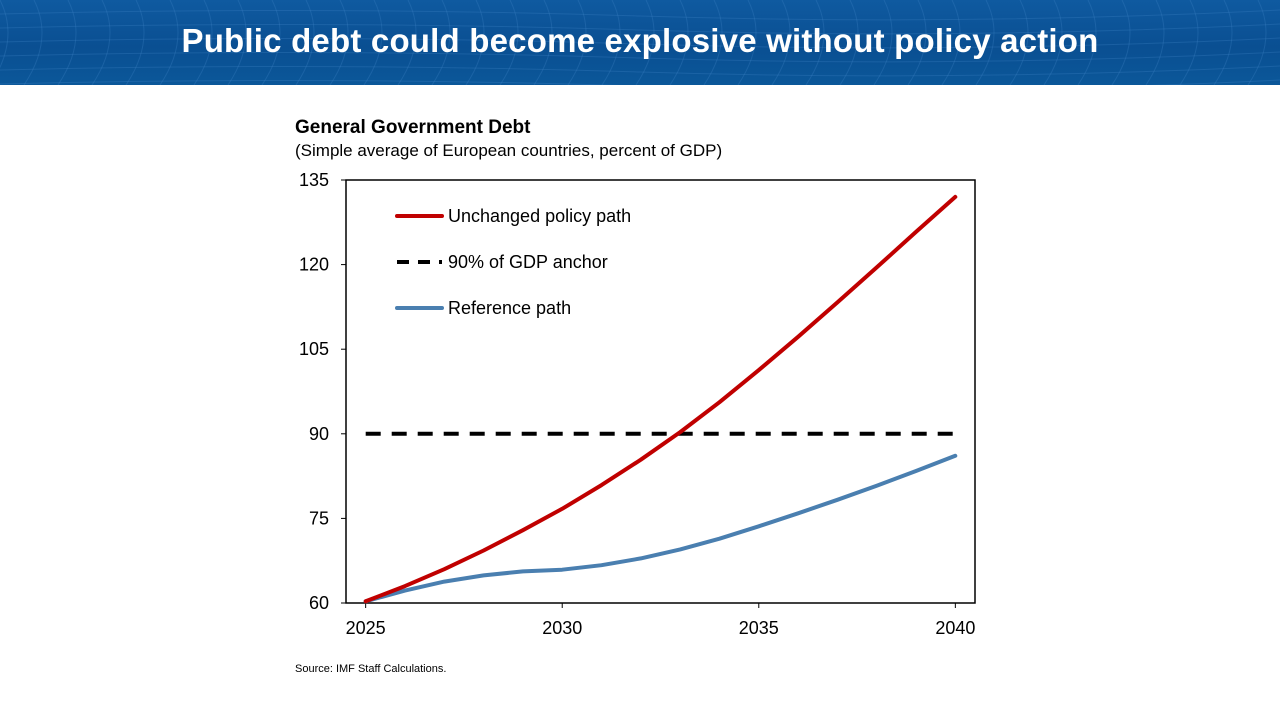  Describe the element at coordinates (314, 265) in the screenshot. I see `y-tick-label: 120` at that location.